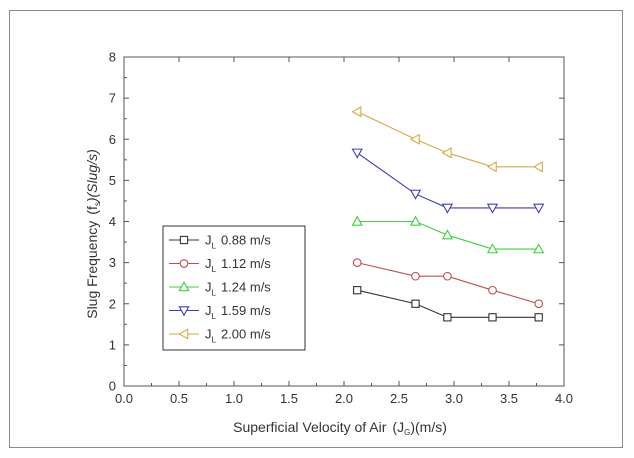 The image size is (634, 458). Describe the element at coordinates (509, 398) in the screenshot. I see `x-tick-label: 3.5` at that location.